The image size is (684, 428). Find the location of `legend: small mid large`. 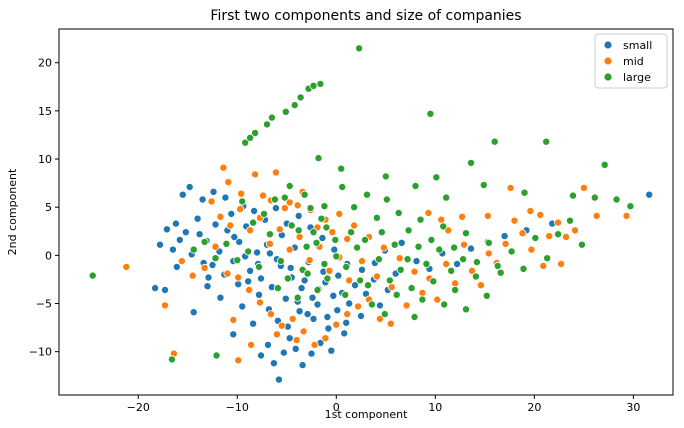

legend: small mid large is located at coordinates (631, 61).